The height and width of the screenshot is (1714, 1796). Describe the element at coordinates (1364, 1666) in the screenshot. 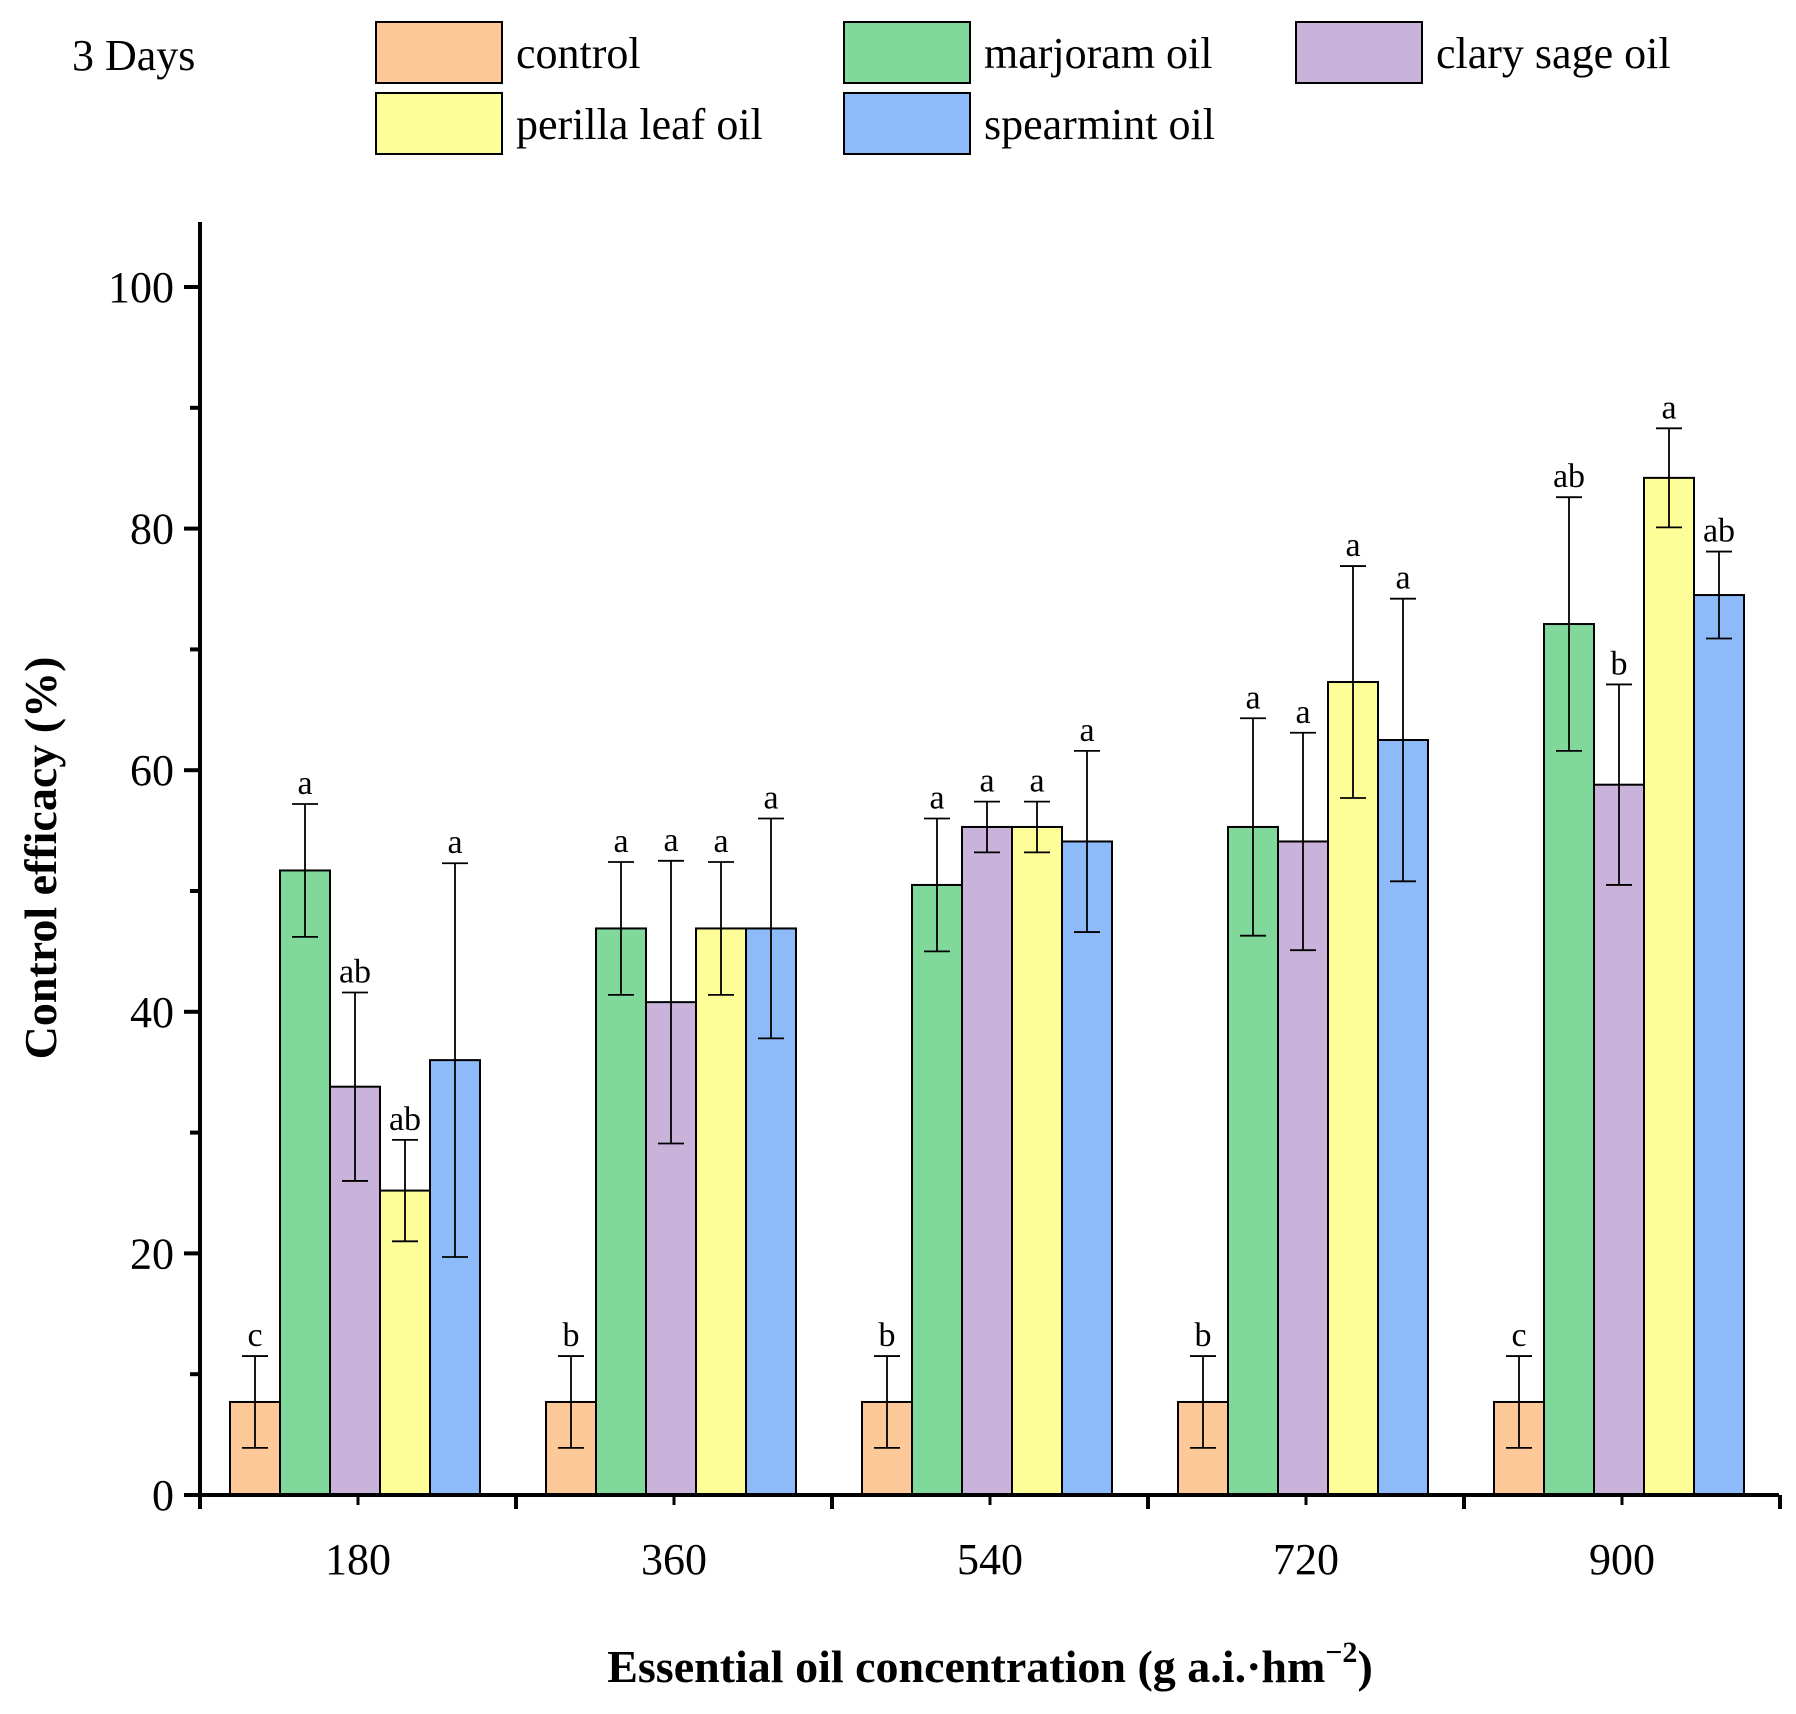

I see `x-axis-title-end: )` at that location.